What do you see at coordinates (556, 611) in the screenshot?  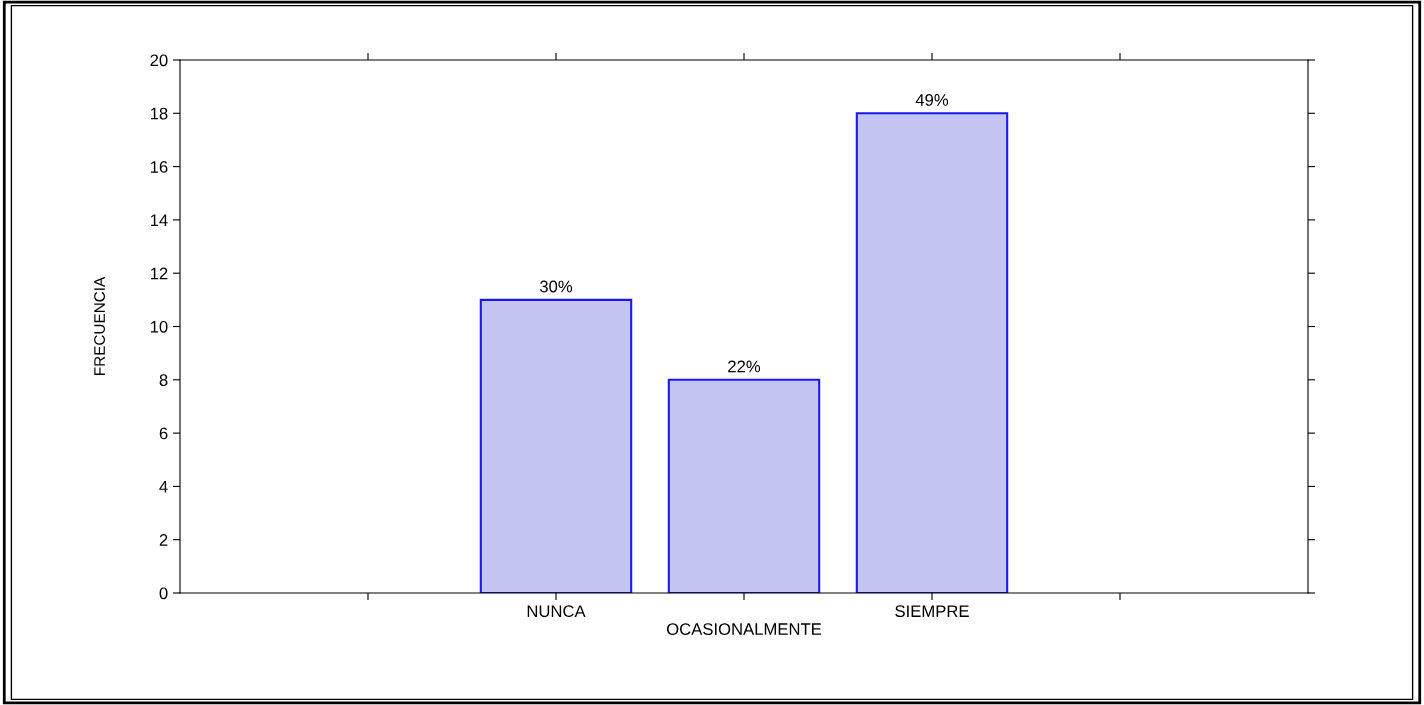 I see `x-tick-label: NUNCA` at bounding box center [556, 611].